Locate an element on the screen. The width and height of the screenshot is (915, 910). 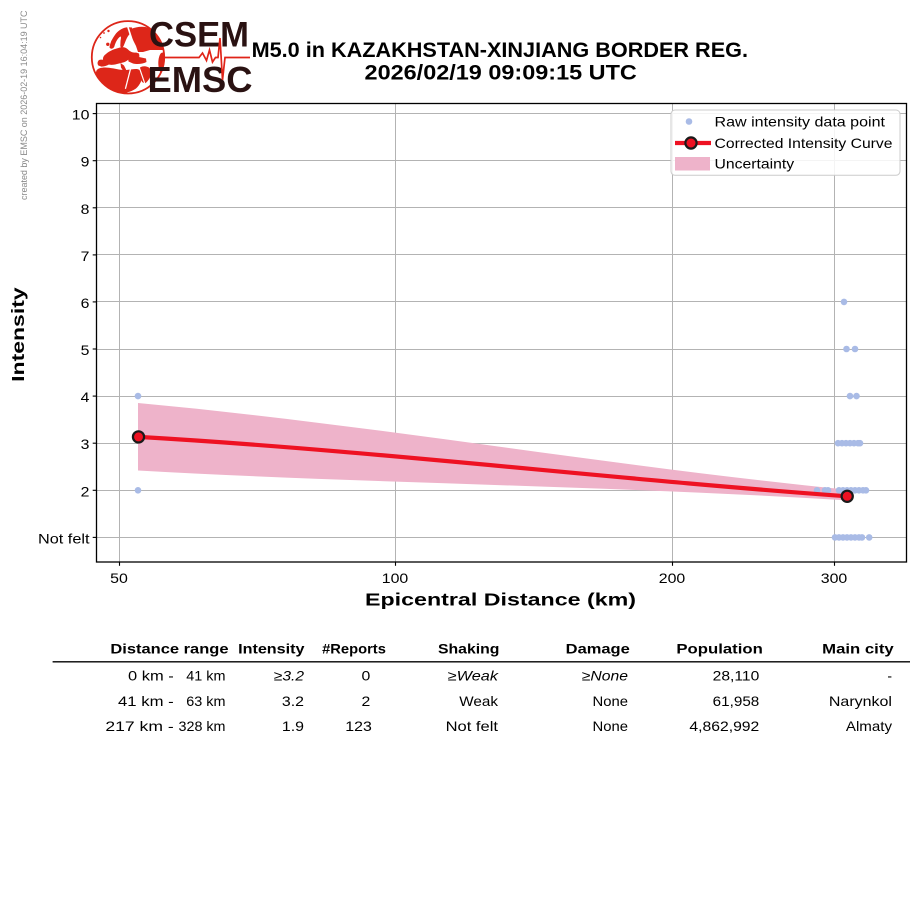
svg-text: 10 is located at coordinates (81, 115).